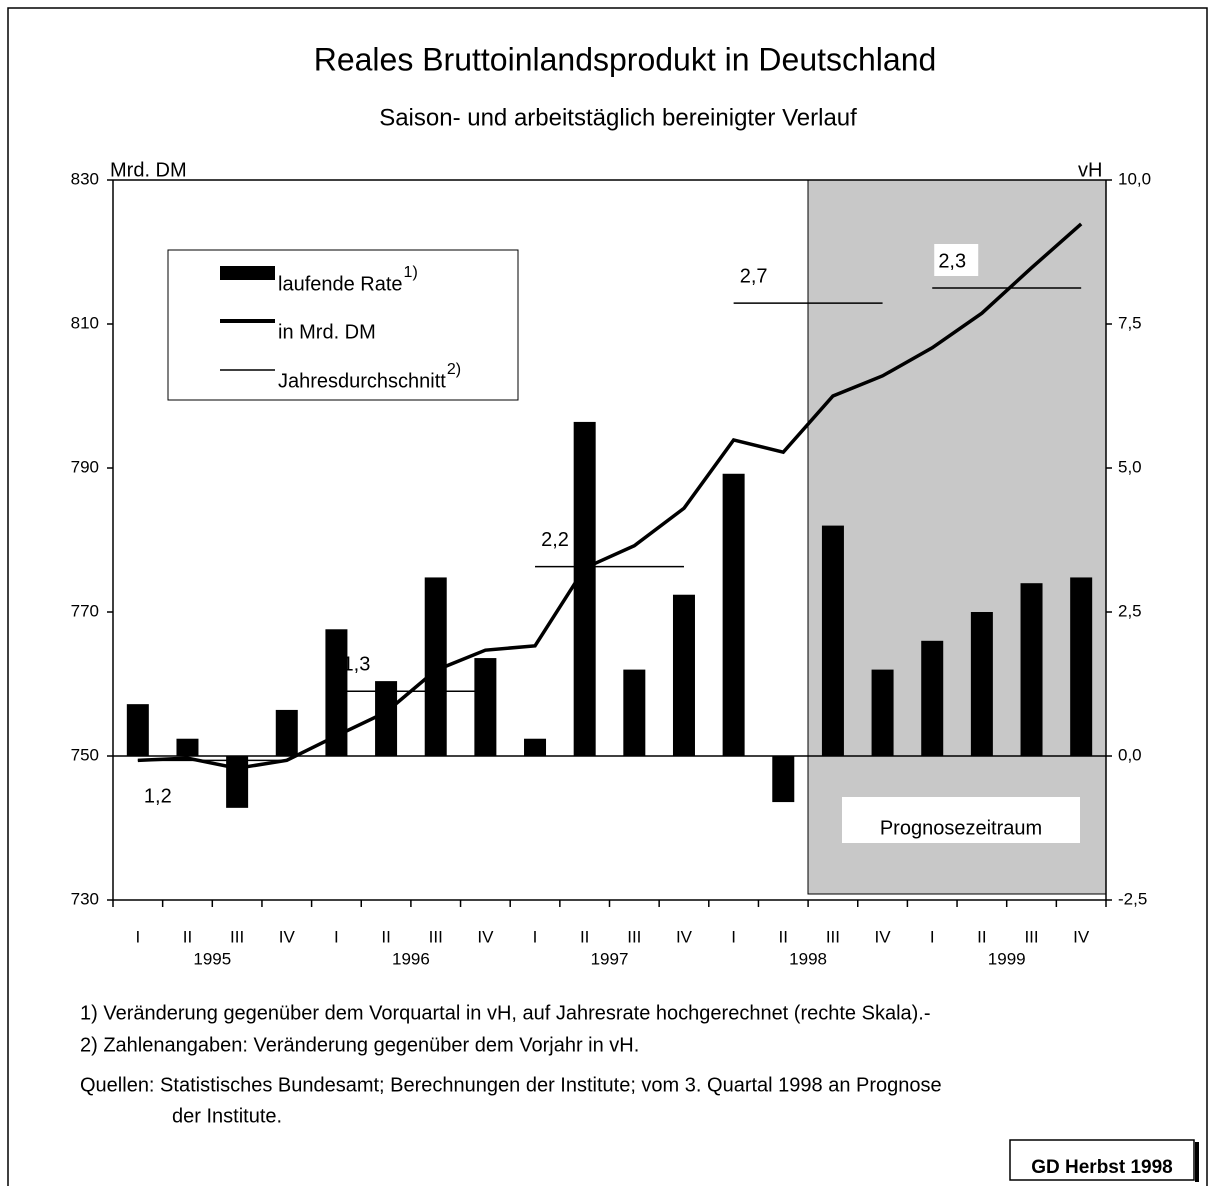 The image size is (1211, 1186). I want to click on y2-tick-label: 2,5, so click(1130, 610).